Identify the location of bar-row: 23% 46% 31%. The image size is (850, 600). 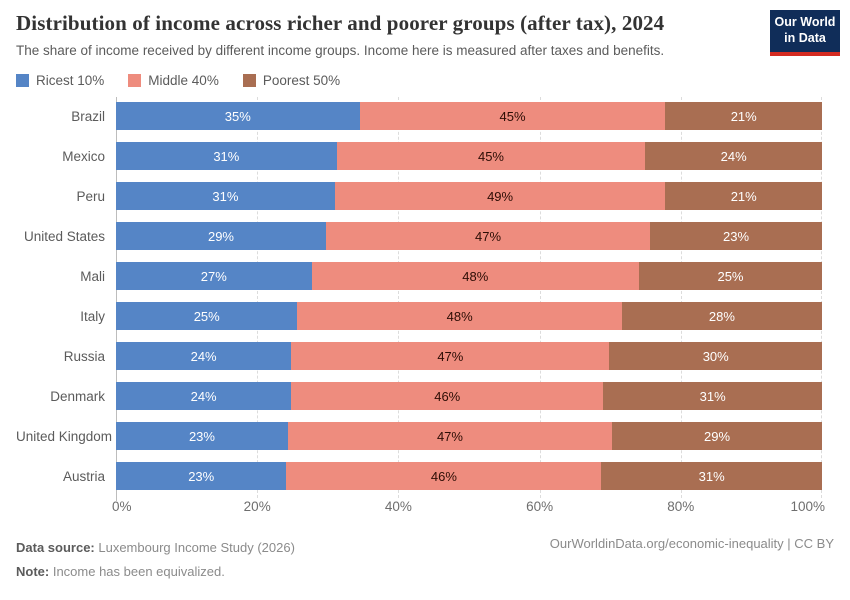
(469, 476).